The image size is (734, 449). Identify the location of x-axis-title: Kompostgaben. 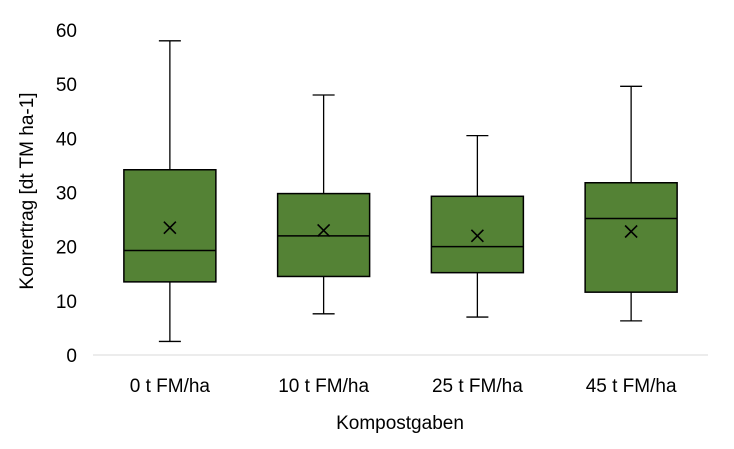
(400, 423).